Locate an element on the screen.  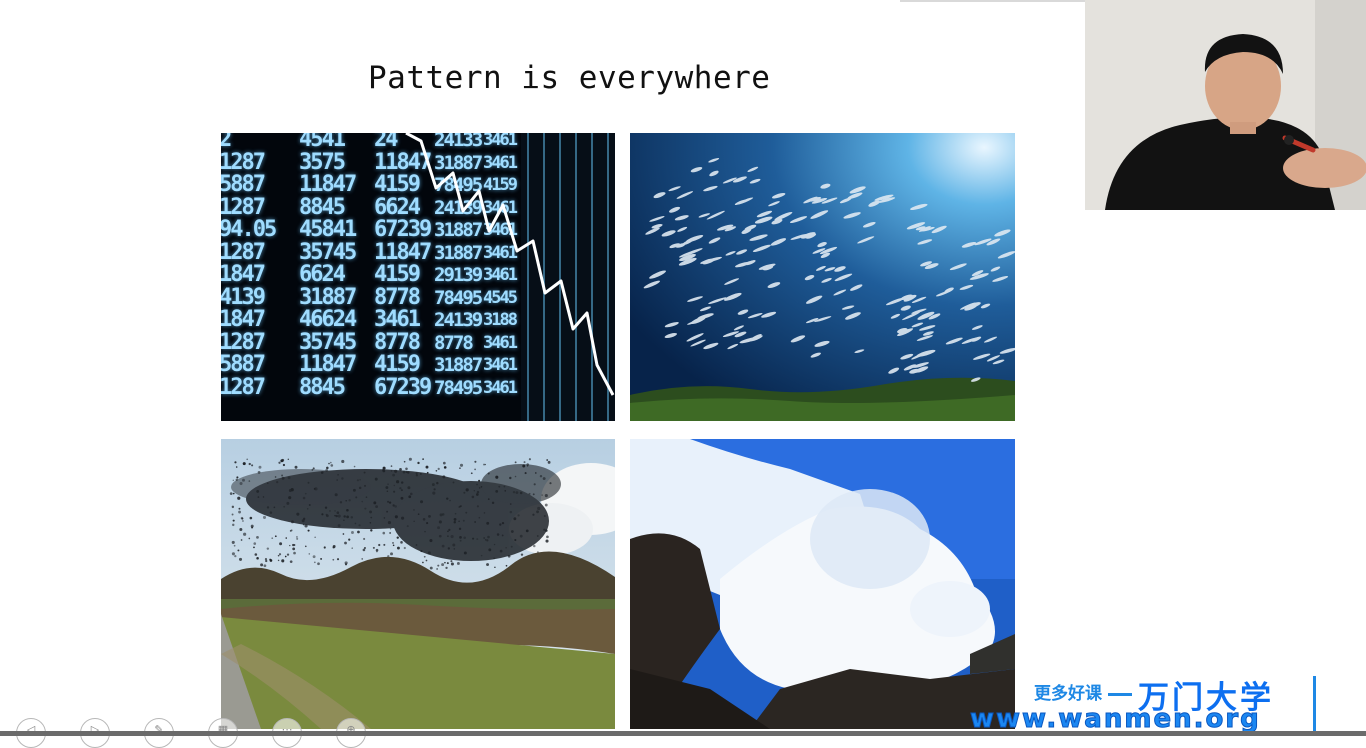
watermark-dash is located at coordinates (1120, 694).